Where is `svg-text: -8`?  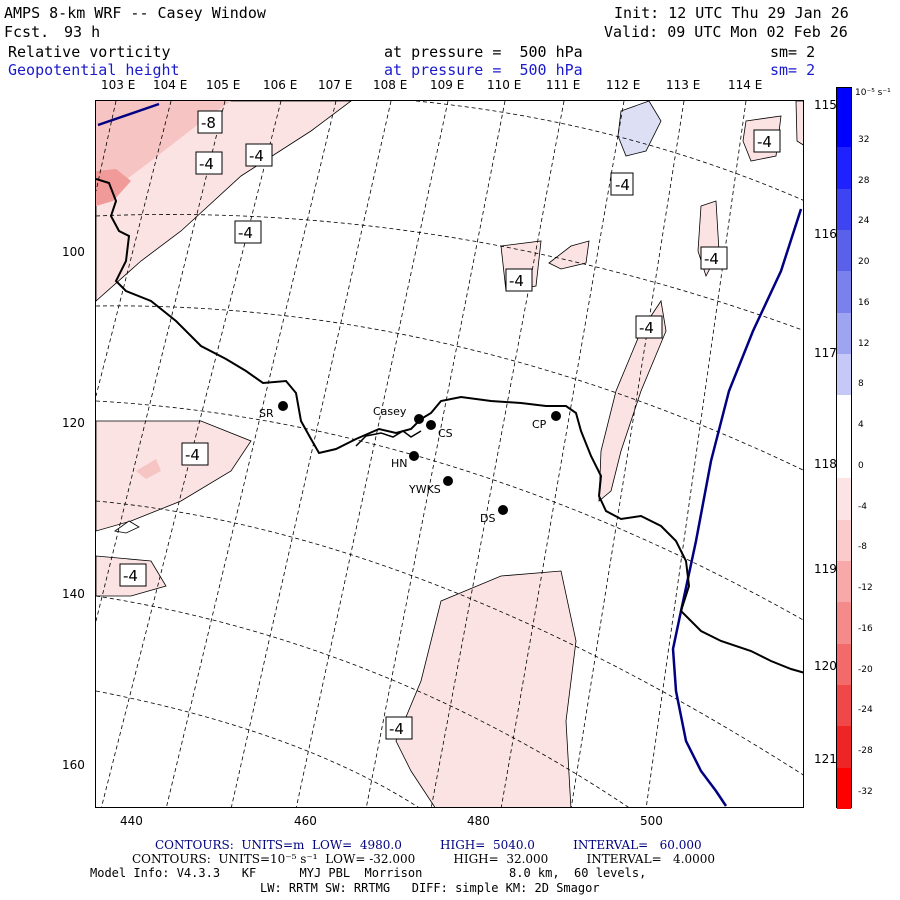
svg-text: -8 is located at coordinates (208, 123).